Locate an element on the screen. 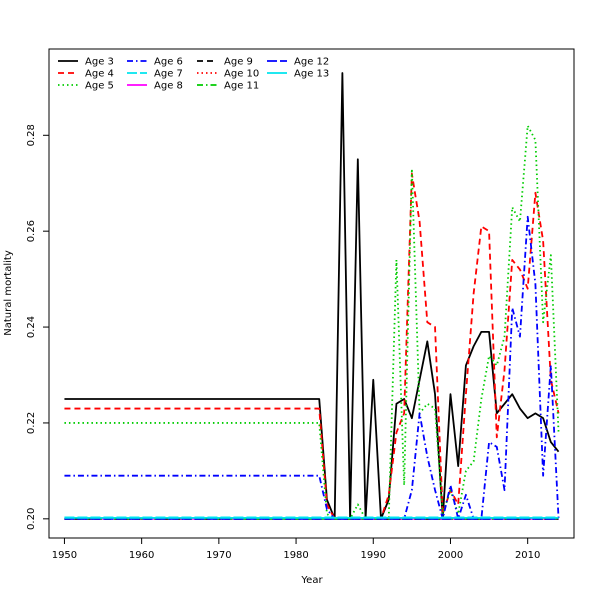  legend-item-age-3: Age 3 is located at coordinates (86, 62).